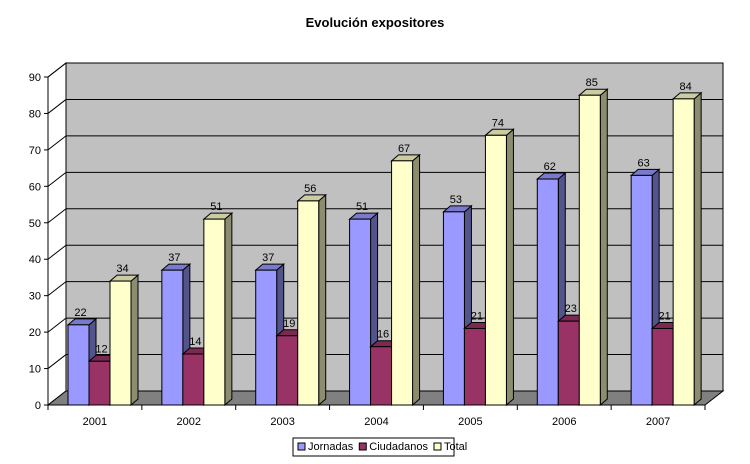  I want to click on legend-label-jornadas: Jornadas, so click(331, 447).